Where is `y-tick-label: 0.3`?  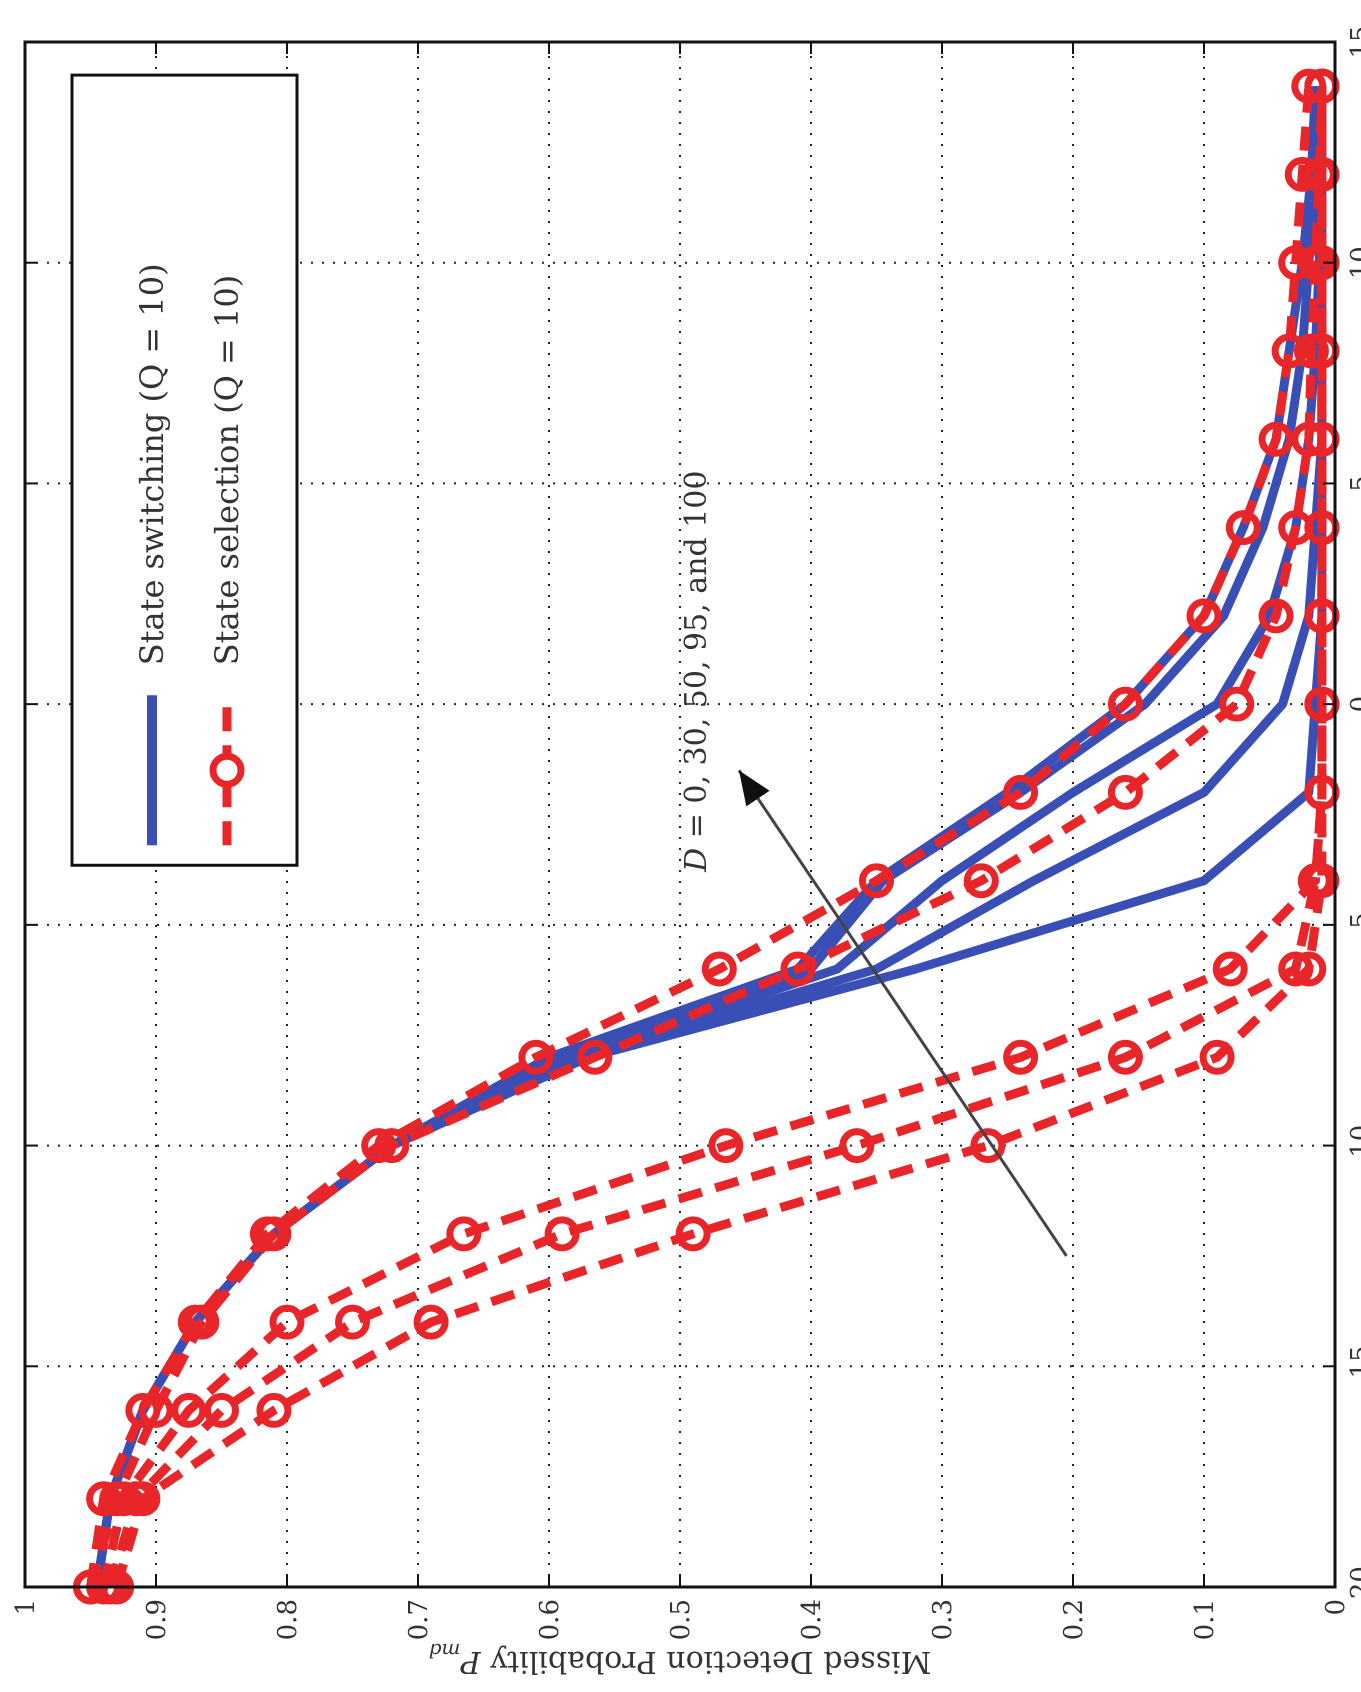
y-tick-label: 0.3 is located at coordinates (943, 1619).